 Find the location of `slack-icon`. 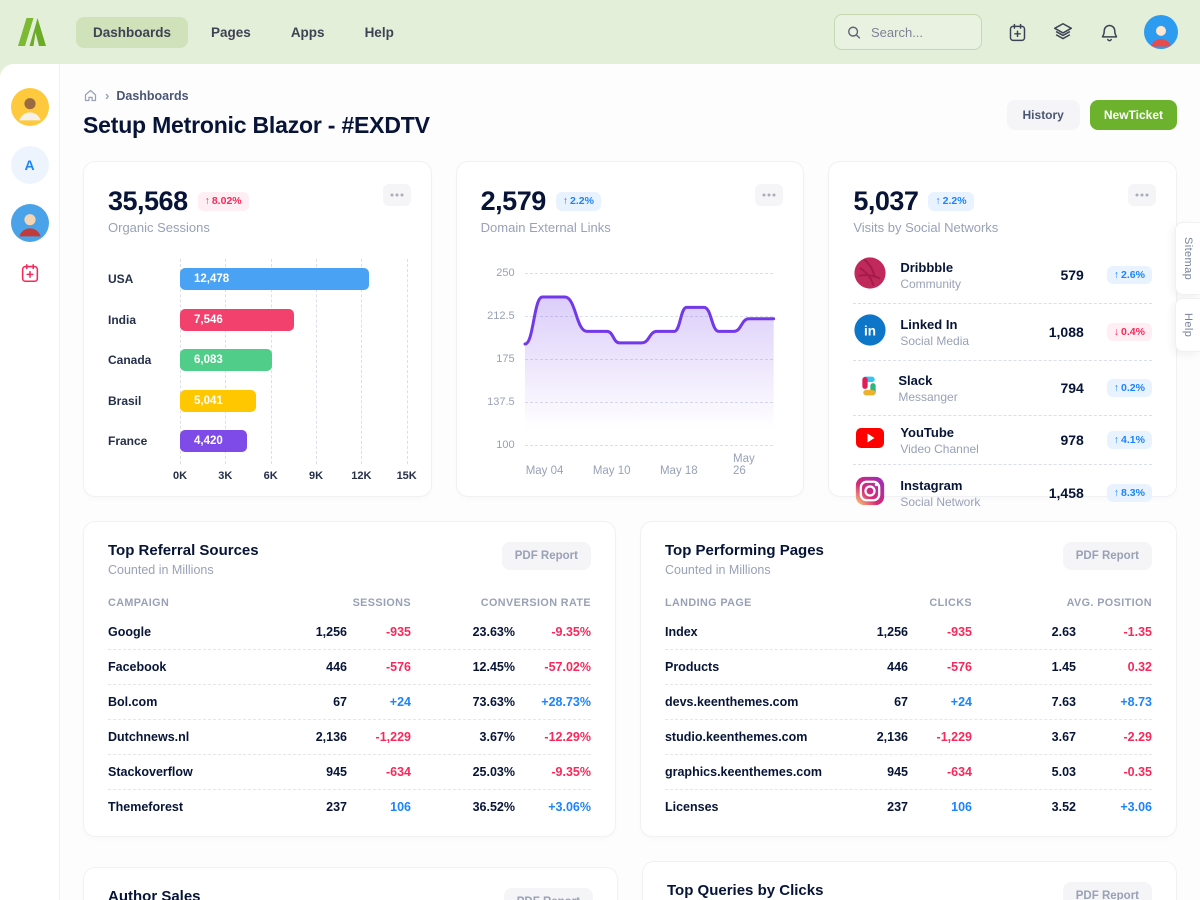

slack-icon is located at coordinates (869, 388).